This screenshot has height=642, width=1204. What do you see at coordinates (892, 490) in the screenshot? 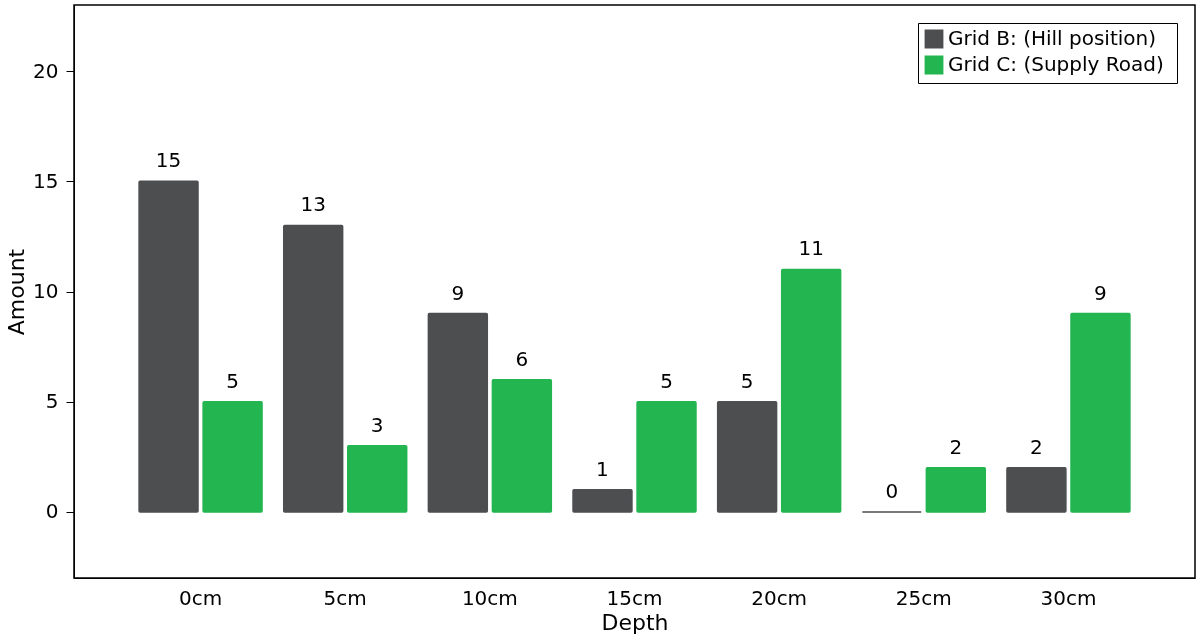
I see `data-label: 0` at bounding box center [892, 490].